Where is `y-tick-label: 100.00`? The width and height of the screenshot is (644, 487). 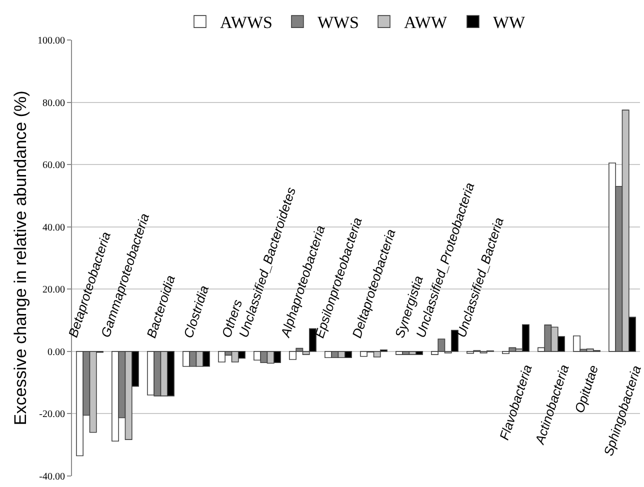 y-tick-label: 100.00 is located at coordinates (51, 41).